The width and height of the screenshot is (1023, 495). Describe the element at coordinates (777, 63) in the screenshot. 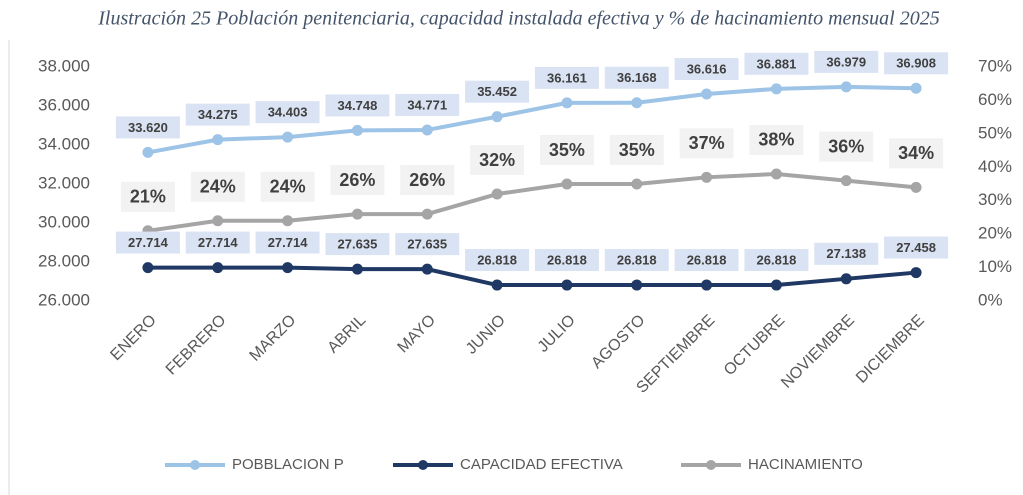

I see `data-label: 36.881` at that location.